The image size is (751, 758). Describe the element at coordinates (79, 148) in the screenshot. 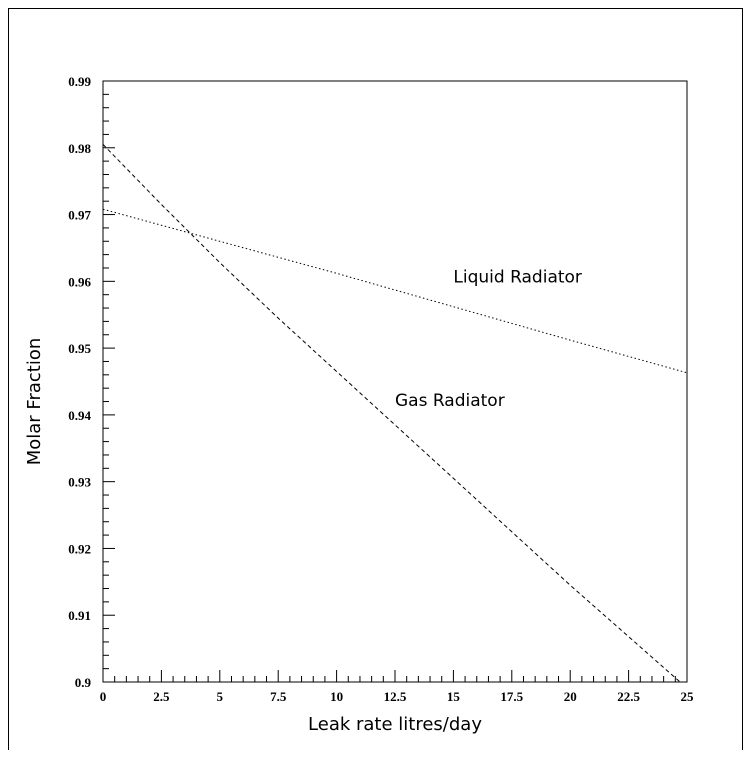

I see `y-tick-label: 0.98` at that location.